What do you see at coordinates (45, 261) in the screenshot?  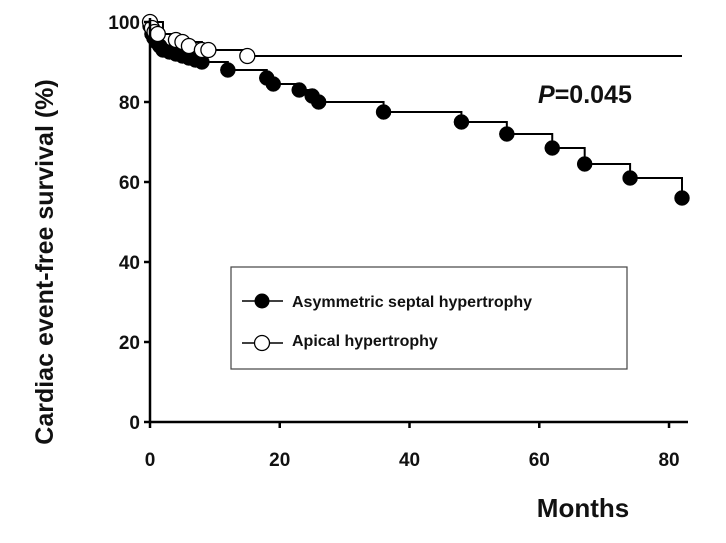 I see `y-axis-title: Cardiac event-free survival (%)` at bounding box center [45, 261].